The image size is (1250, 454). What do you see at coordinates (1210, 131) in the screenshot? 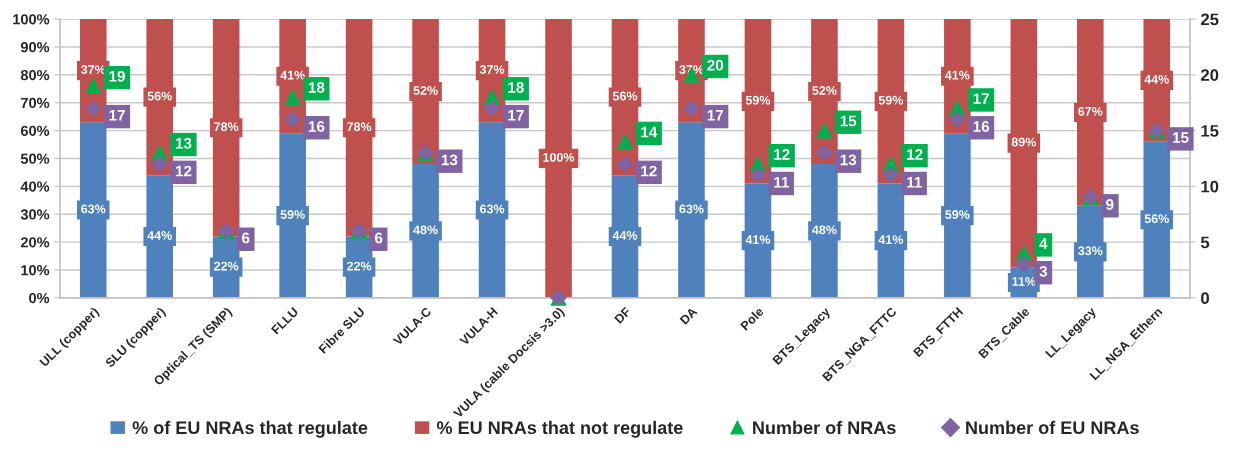
I see `y2-tick-label: 15` at bounding box center [1210, 131].